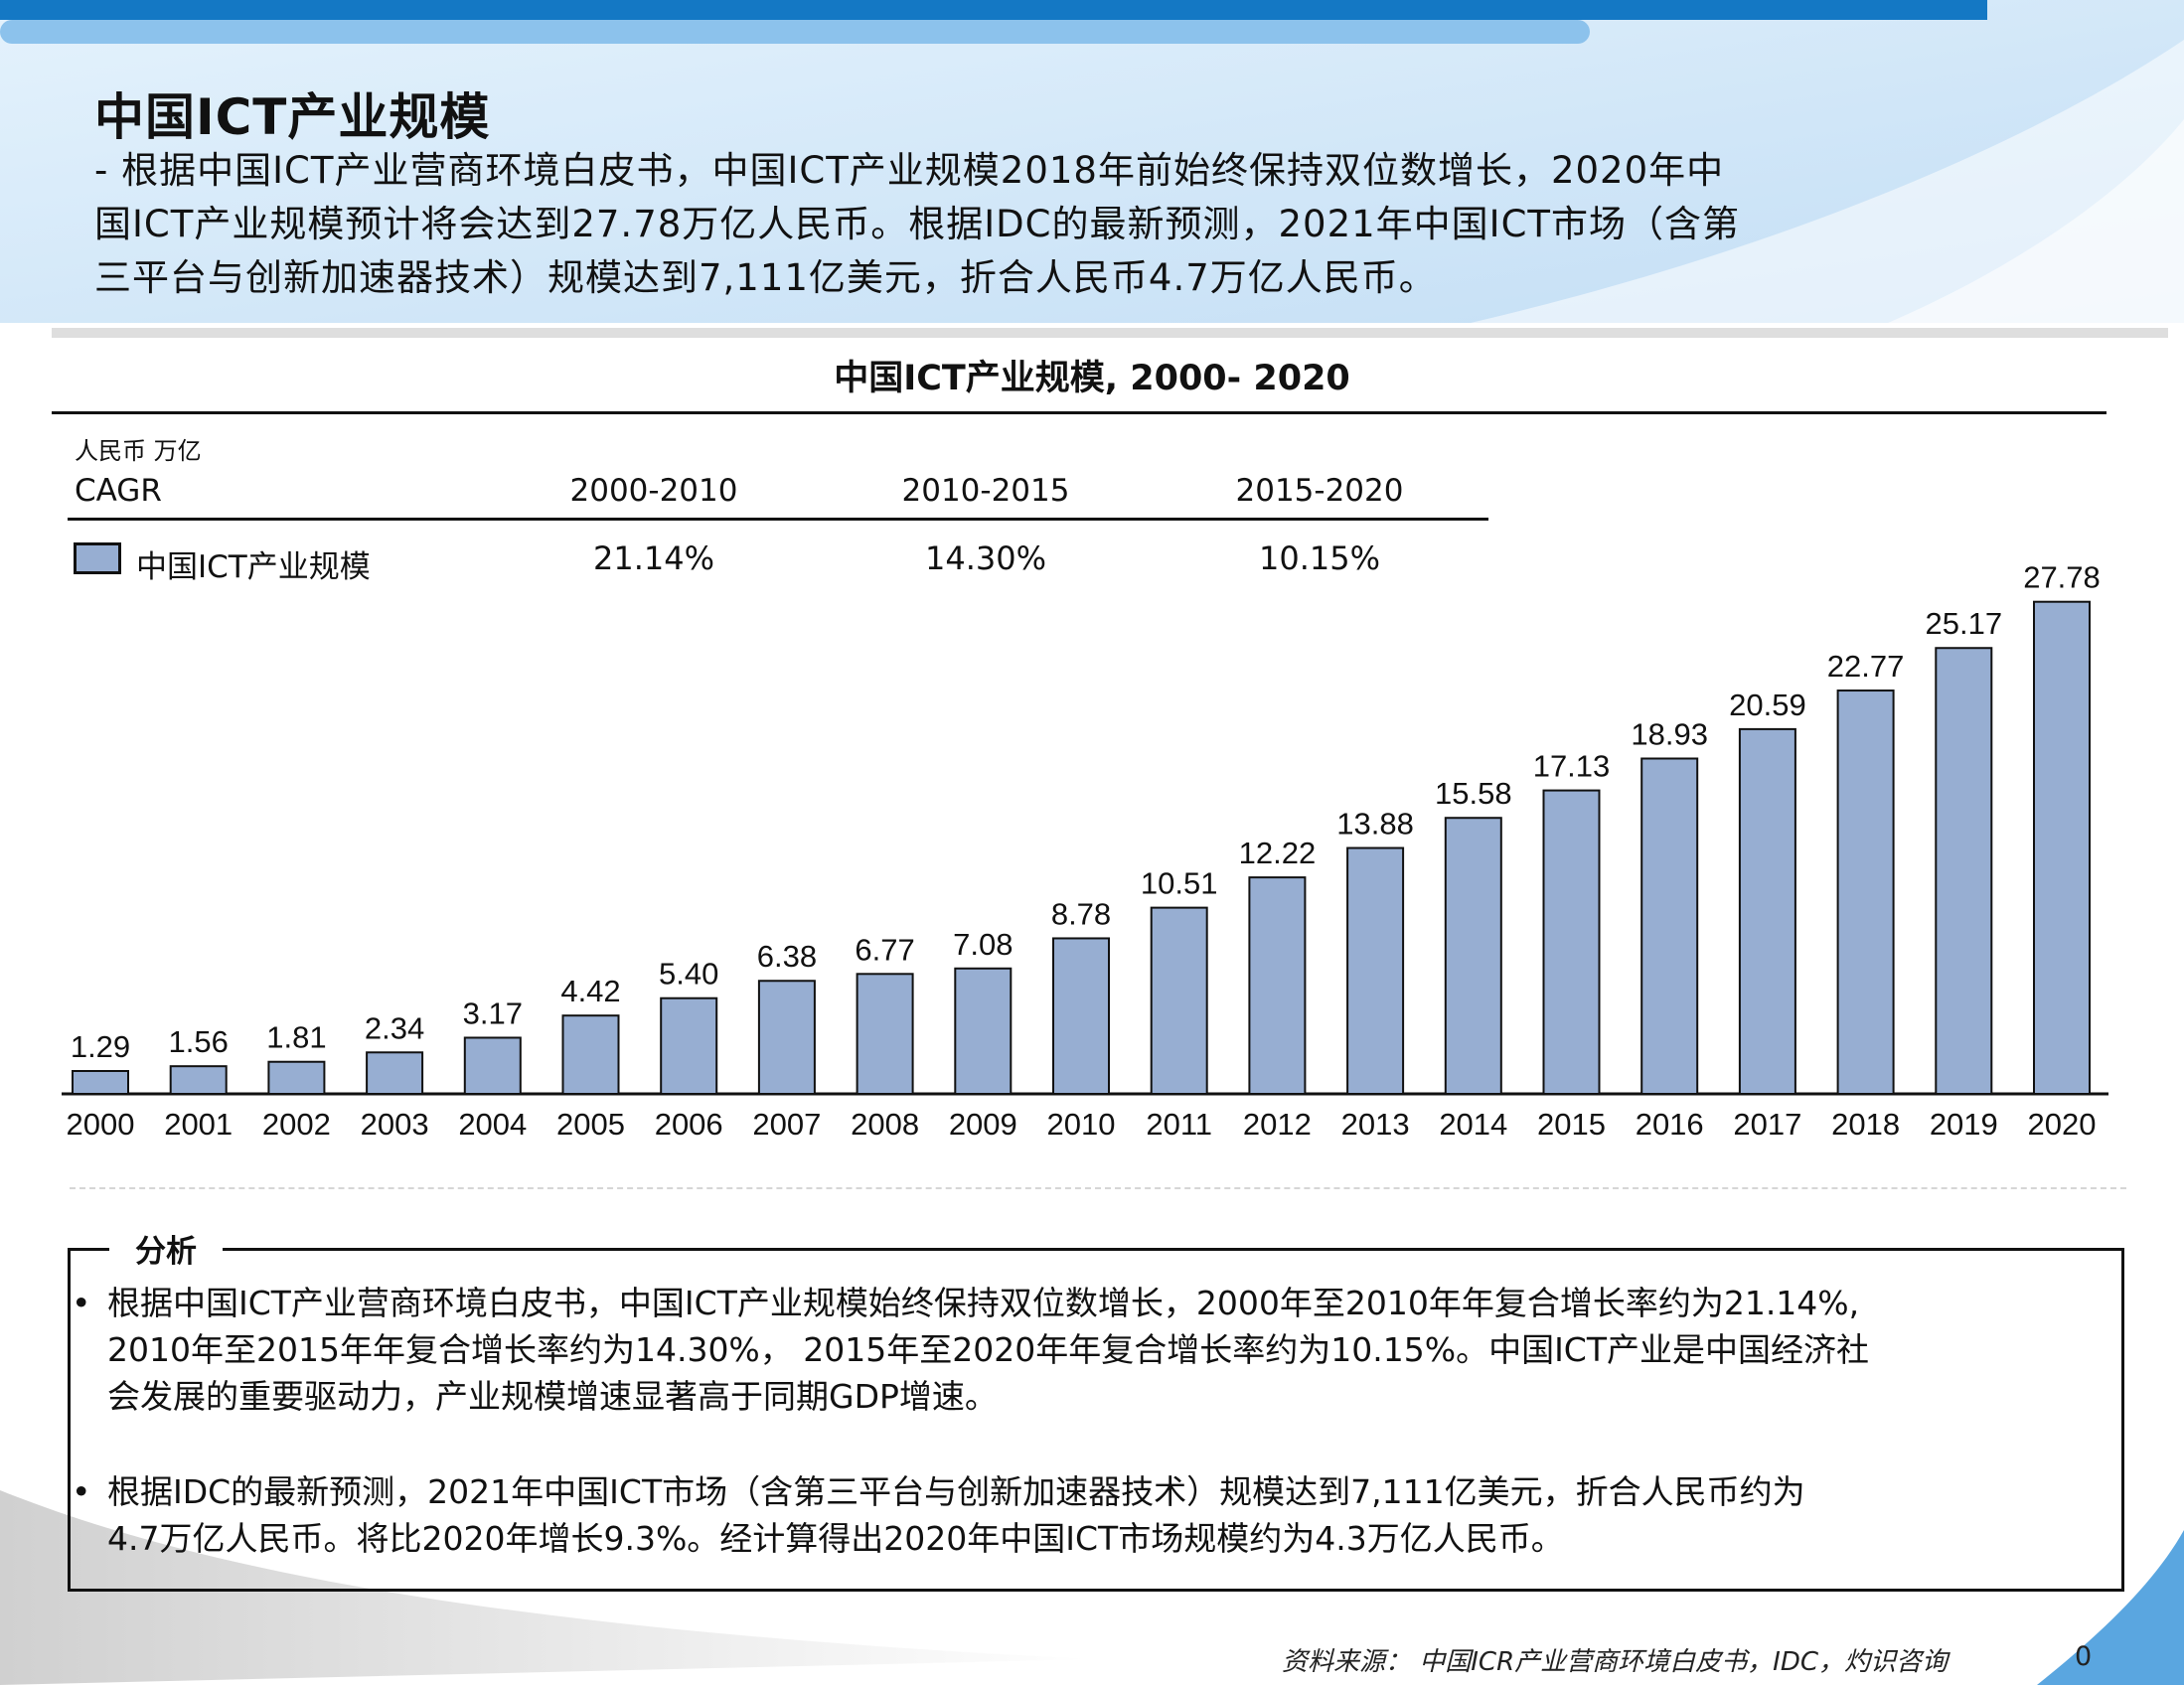 The width and height of the screenshot is (2184, 1685). Describe the element at coordinates (983, 1125) in the screenshot. I see `x-tick-label: 2009` at that location.